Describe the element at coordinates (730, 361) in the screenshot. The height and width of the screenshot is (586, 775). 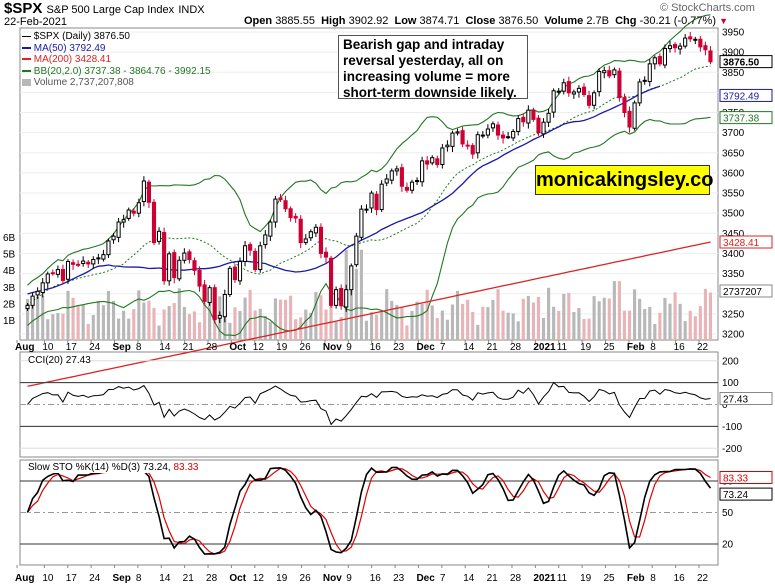
I see `cci-axis-tick: 200` at that location.